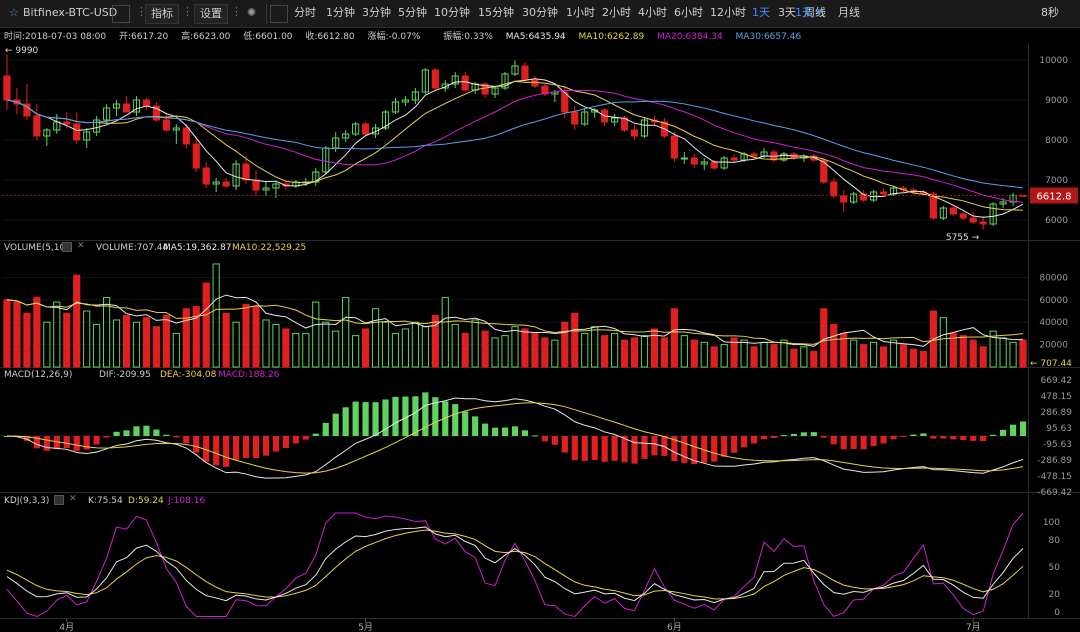 This screenshot has height=632, width=1080. I want to click on symbol-search-icon, so click(121, 14).